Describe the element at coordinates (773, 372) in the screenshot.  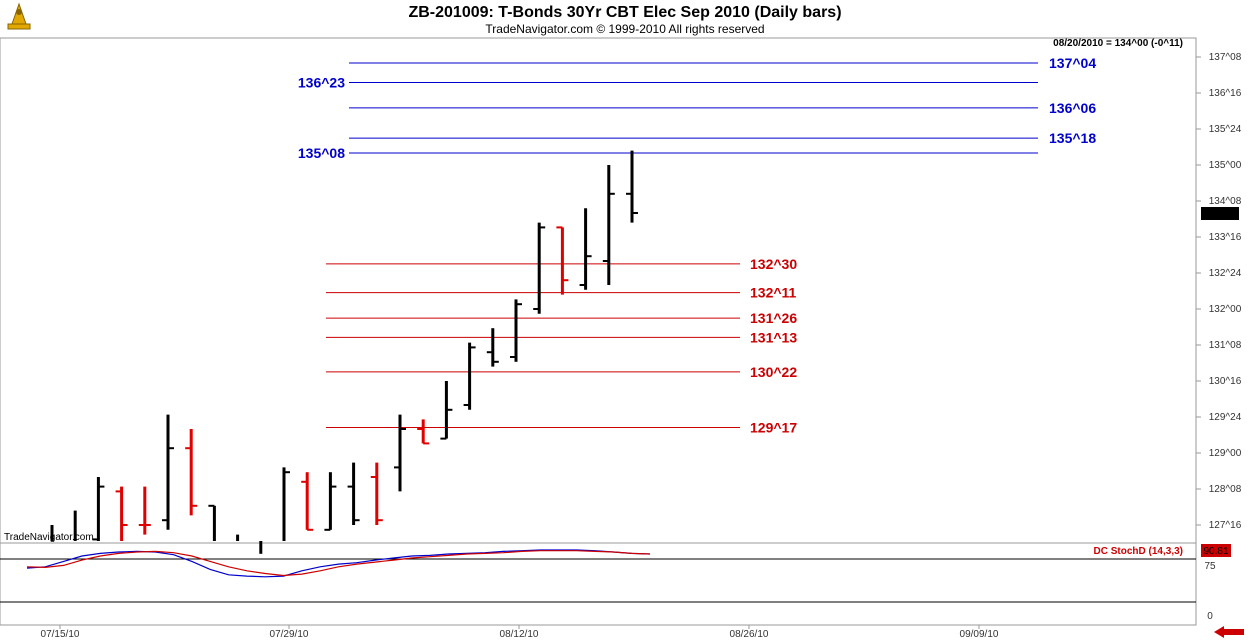
I see `level-label: 130^22` at that location.